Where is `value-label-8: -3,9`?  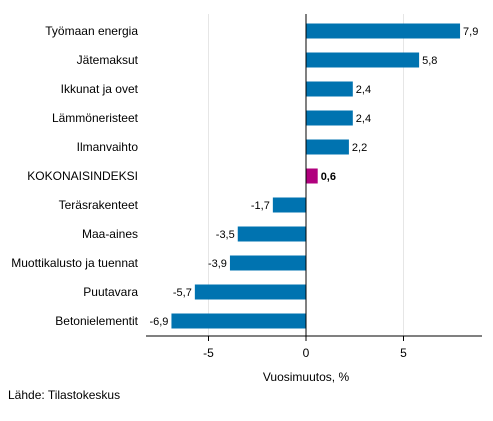
value-label-8: -3,9 is located at coordinates (217, 264).